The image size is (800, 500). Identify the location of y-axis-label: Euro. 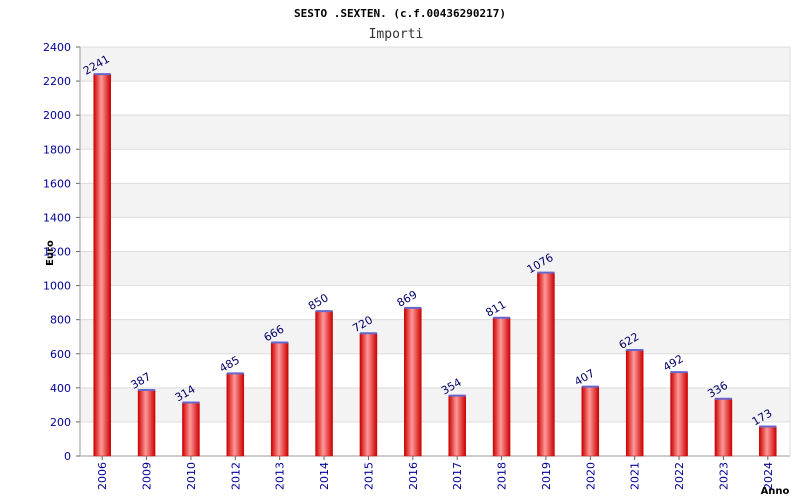
(50, 253).